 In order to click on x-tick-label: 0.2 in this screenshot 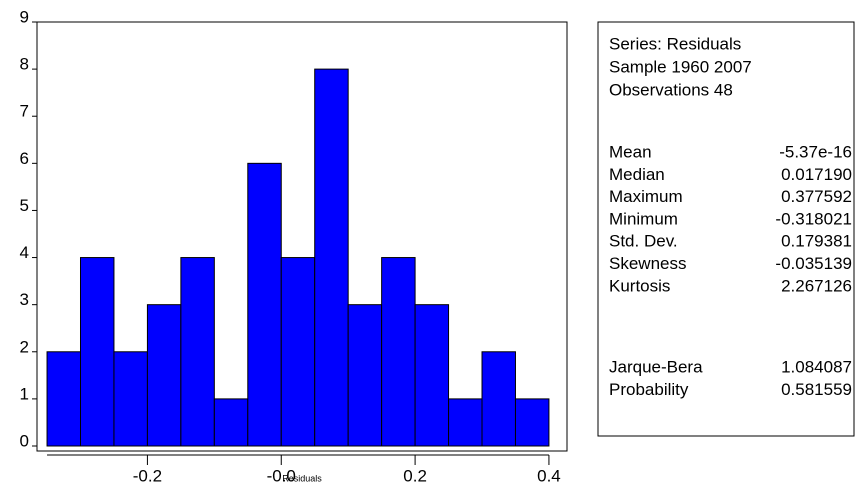, I will do `click(415, 475)`.